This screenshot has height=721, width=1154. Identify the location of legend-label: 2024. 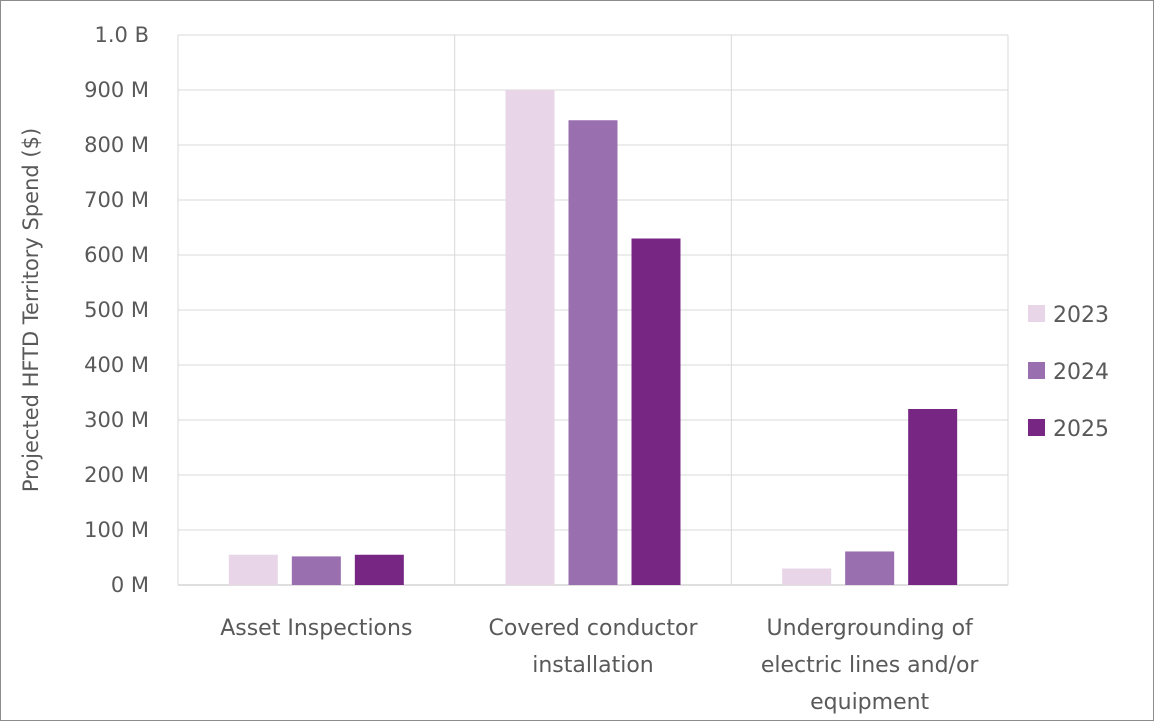
(1081, 372).